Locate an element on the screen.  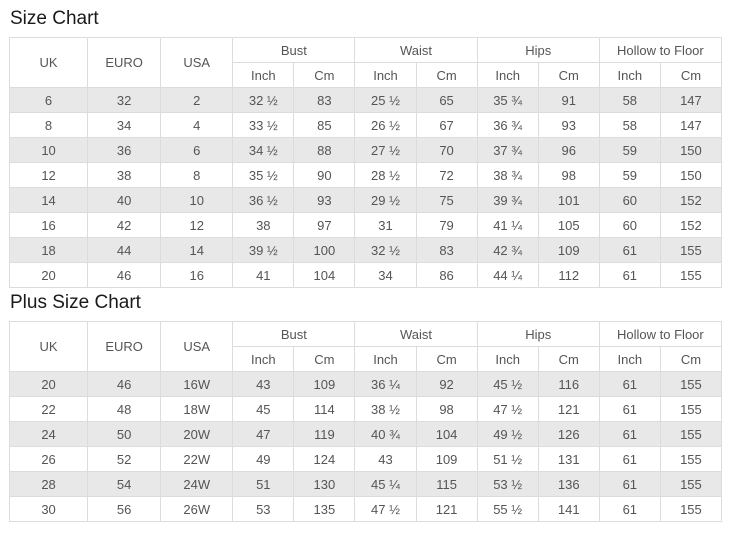
table-cell: 18W is located at coordinates (197, 409).